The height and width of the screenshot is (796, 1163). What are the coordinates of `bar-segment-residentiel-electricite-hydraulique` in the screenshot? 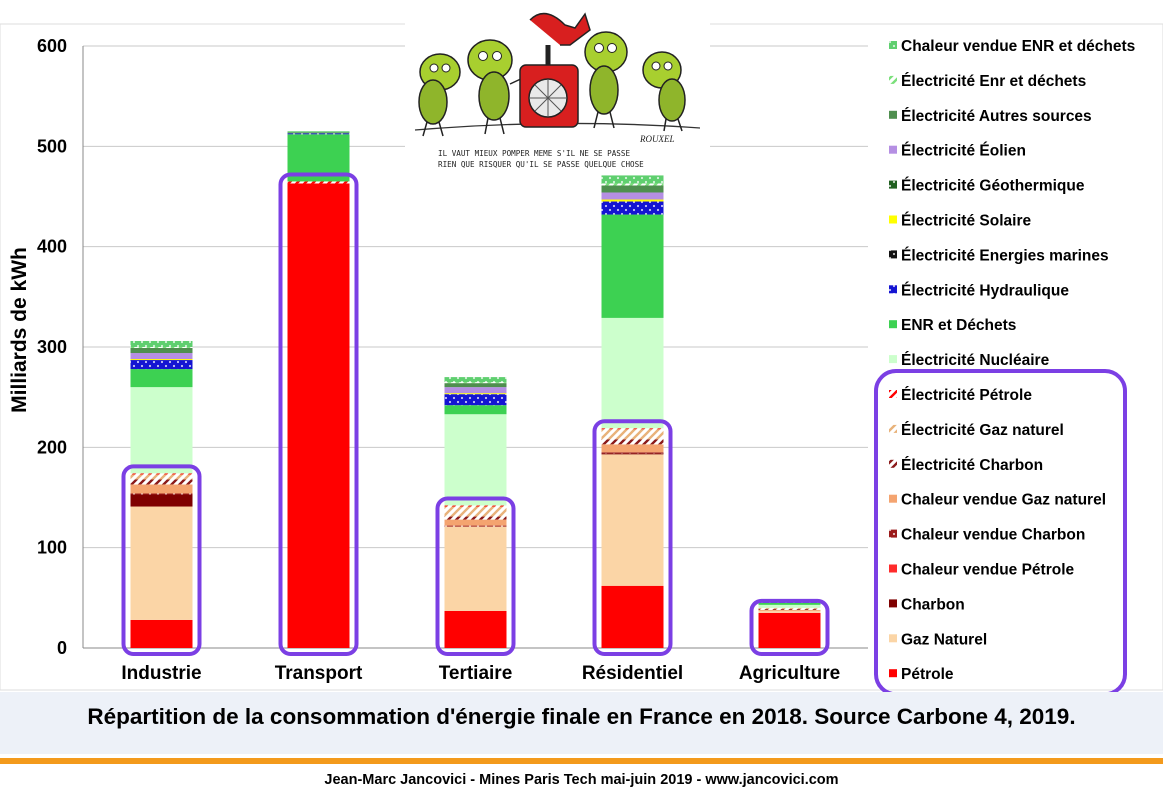 It's located at (632, 208).